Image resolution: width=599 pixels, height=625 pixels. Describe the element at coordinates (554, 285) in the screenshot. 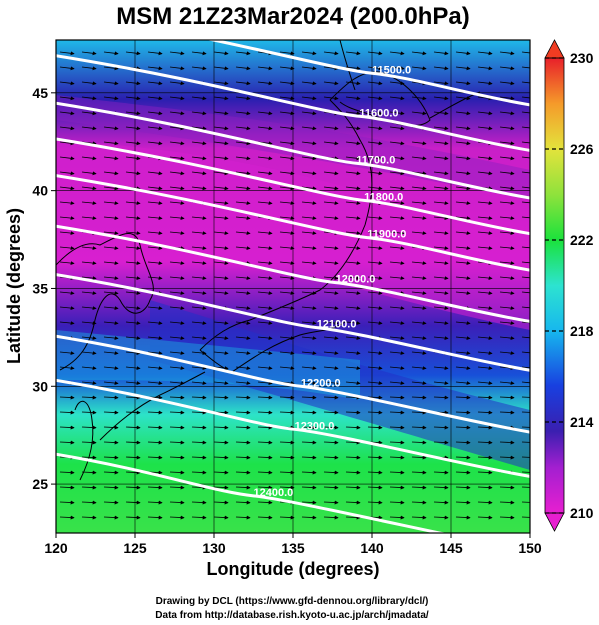

I see `colorbar-strip` at that location.